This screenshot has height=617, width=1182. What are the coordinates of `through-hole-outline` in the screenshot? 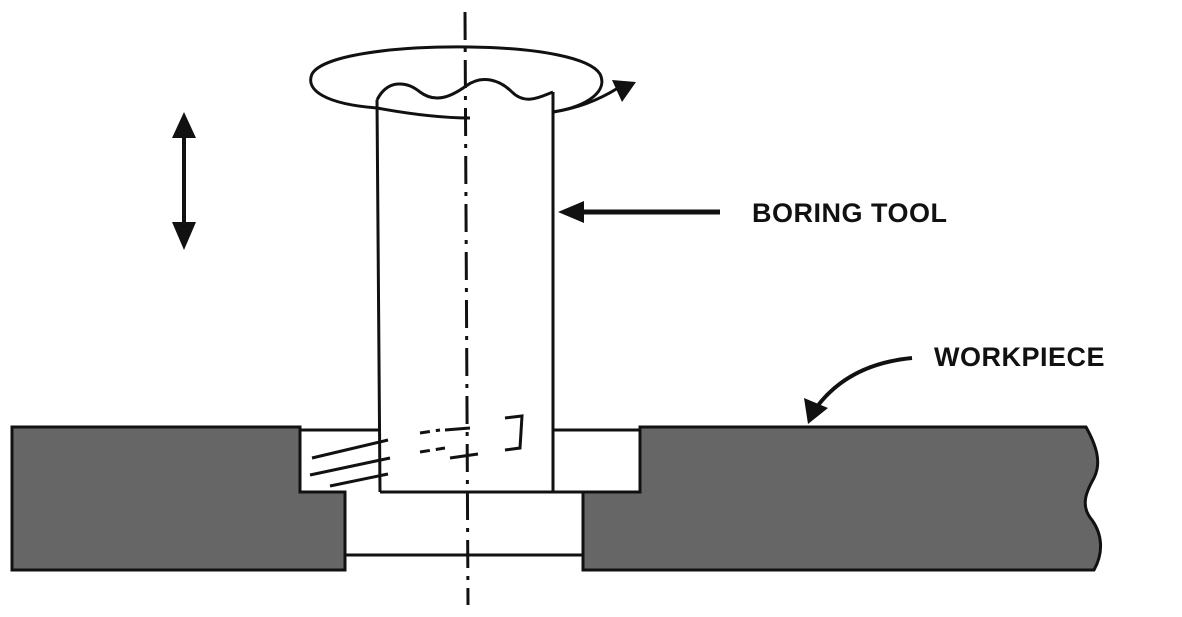 It's located at (464, 526).